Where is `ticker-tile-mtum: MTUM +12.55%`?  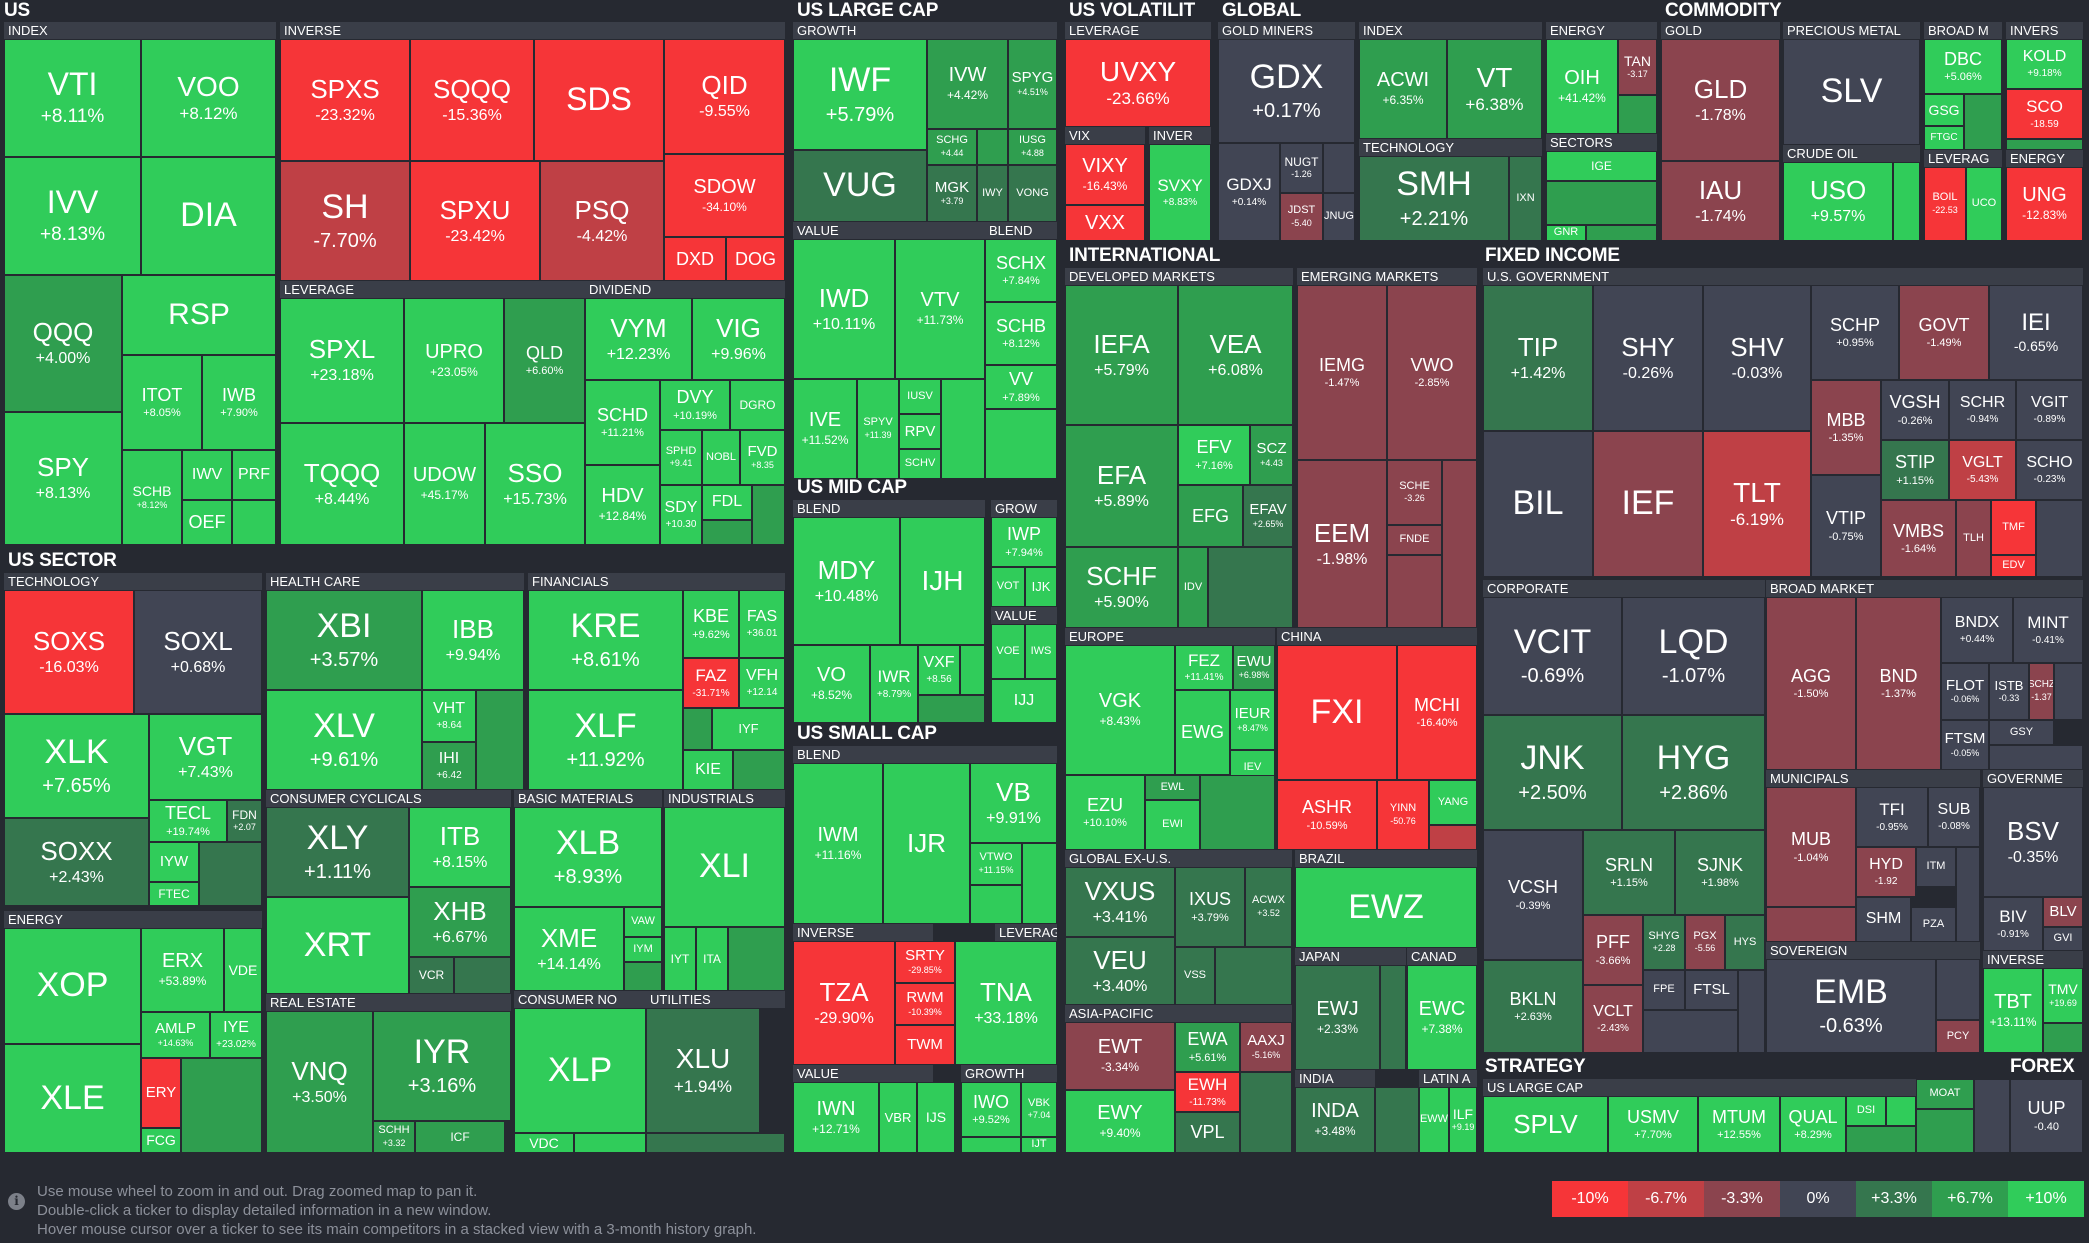 ticker-tile-mtum: MTUM +12.55% is located at coordinates (1739, 1124).